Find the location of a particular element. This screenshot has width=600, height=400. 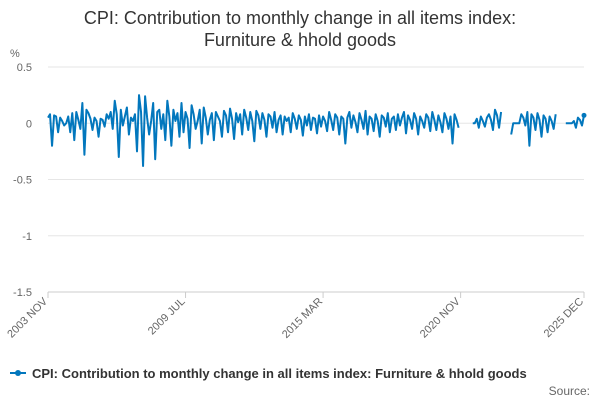

y-tick-label: 0.5 is located at coordinates (24, 68).